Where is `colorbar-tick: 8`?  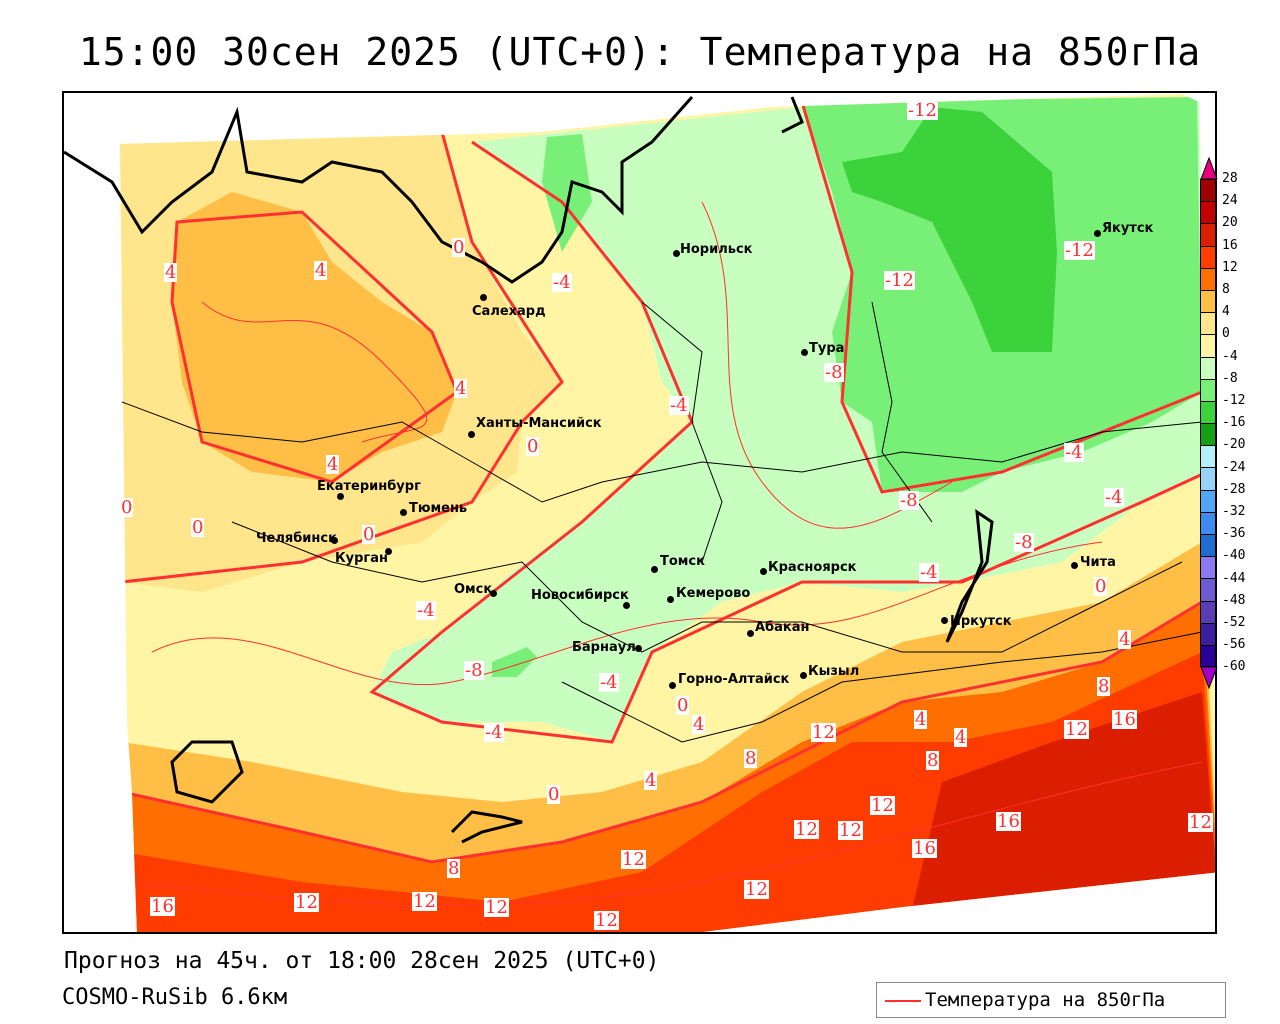
colorbar-tick: 8 is located at coordinates (1226, 289).